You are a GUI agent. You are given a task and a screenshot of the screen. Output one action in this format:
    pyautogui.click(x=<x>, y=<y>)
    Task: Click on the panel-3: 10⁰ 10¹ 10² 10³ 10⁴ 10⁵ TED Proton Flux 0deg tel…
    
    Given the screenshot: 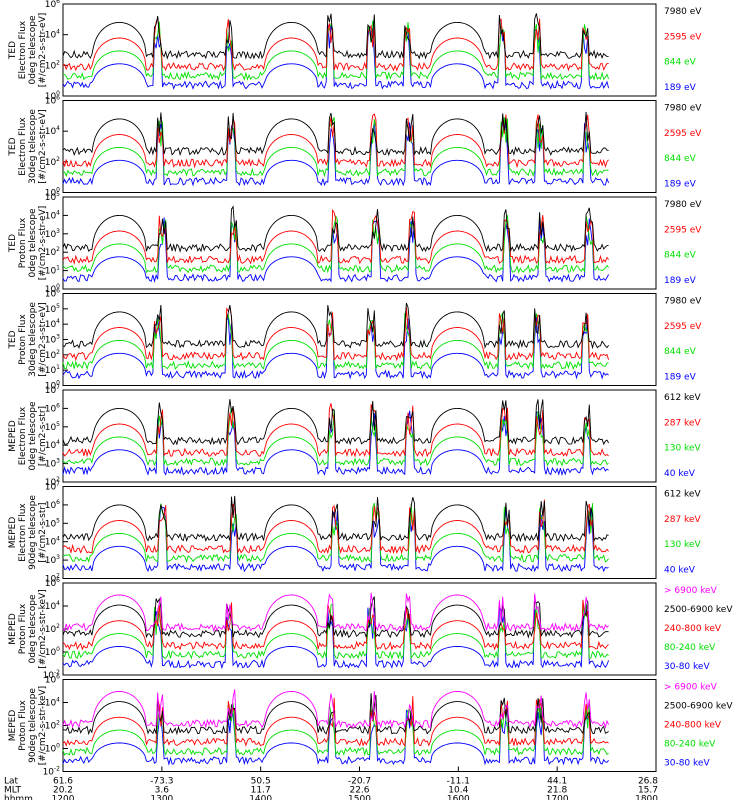 What is the action you would take?
    pyautogui.click(x=355, y=243)
    